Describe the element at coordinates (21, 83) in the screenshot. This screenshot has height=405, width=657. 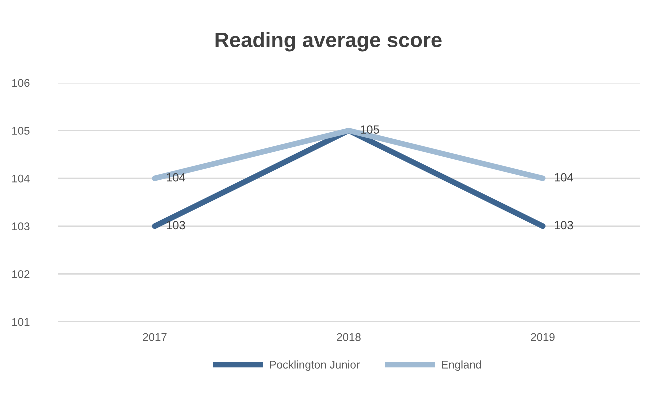
I see `y-tick-label: 106` at that location.